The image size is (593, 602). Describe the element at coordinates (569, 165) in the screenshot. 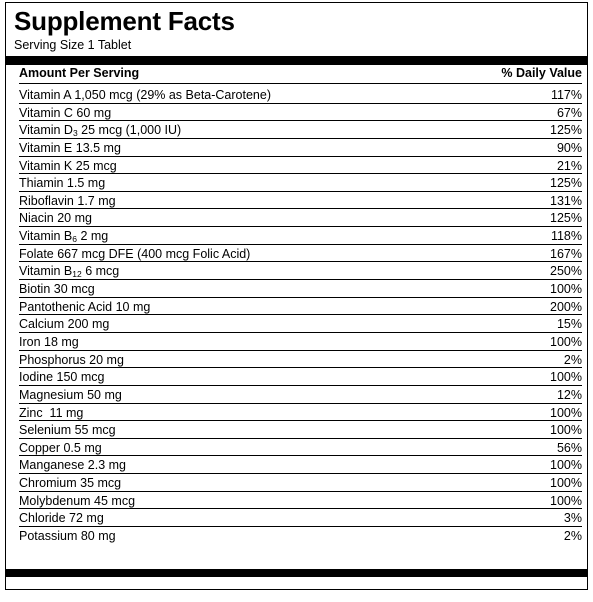

I see `daily-value: 21%` at that location.